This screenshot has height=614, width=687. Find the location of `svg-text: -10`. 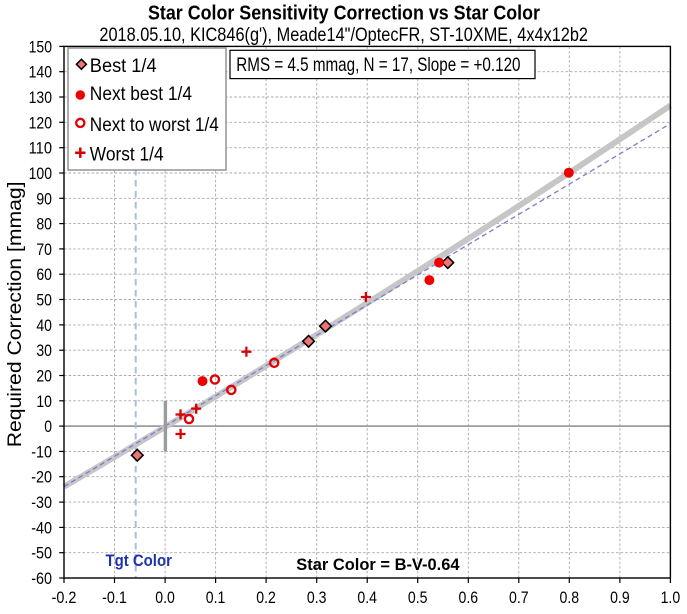

svg-text: -10 is located at coordinates (41, 451).